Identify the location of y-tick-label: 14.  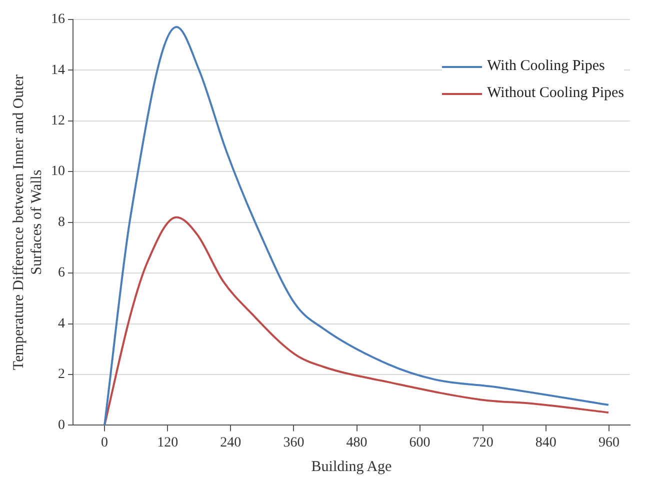
(58, 70).